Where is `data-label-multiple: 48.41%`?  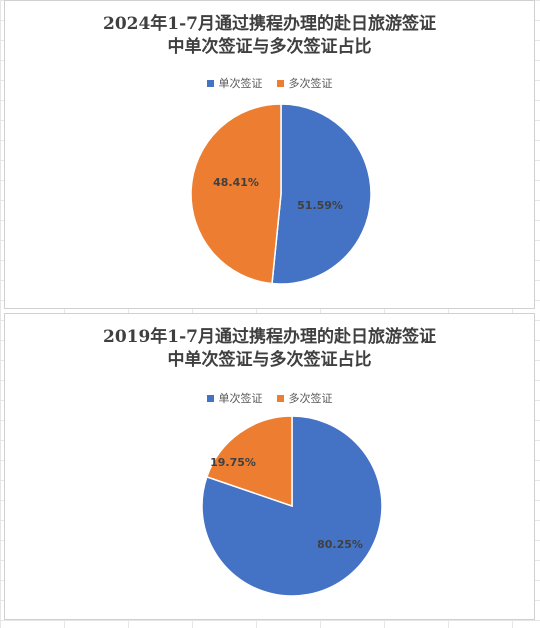
data-label-multiple: 48.41% is located at coordinates (236, 182).